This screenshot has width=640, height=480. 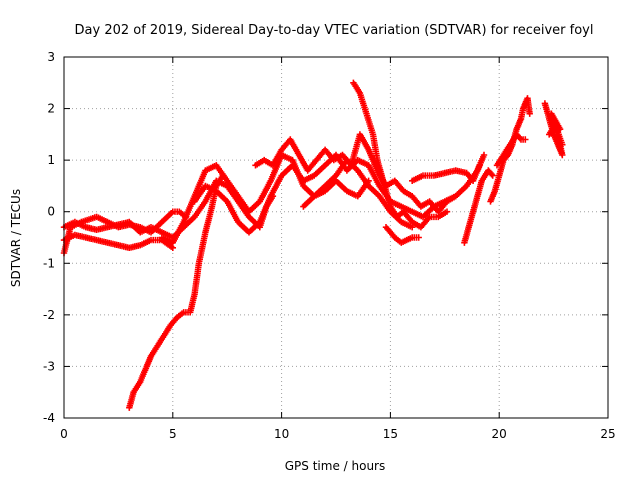 What do you see at coordinates (607, 434) in the screenshot?
I see `x-tick-label: 25` at bounding box center [607, 434].